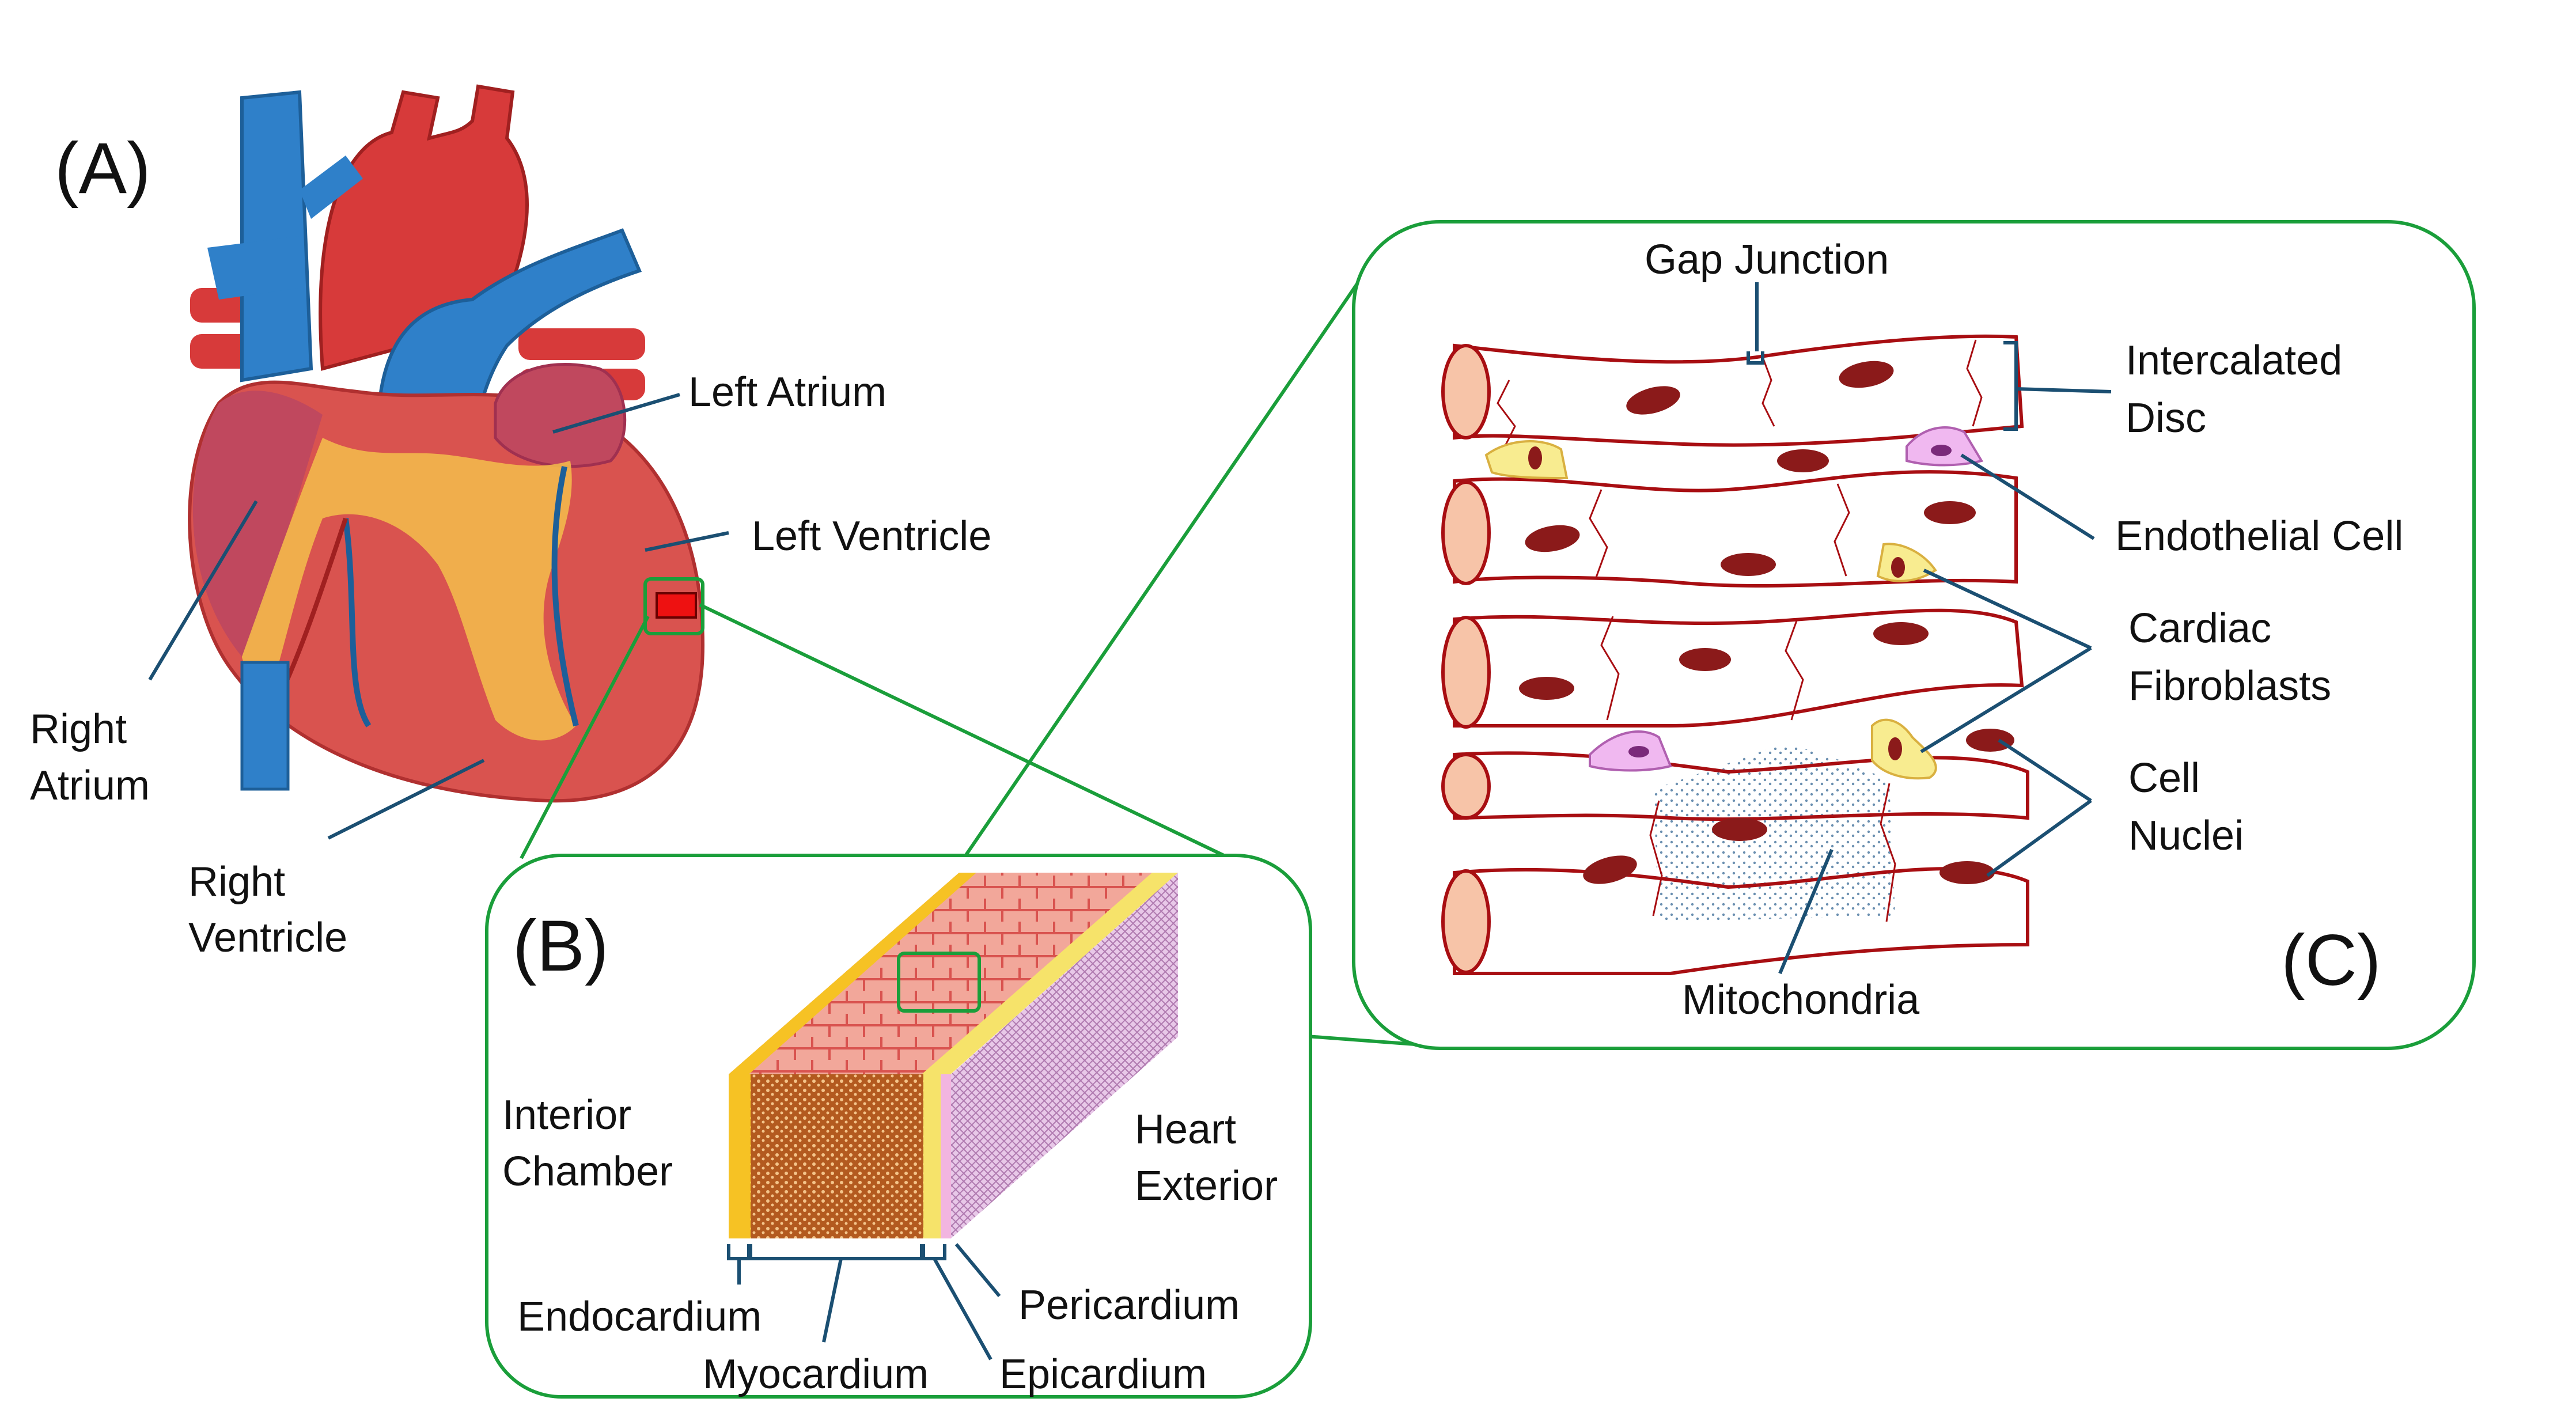 Image resolution: width=2576 pixels, height=1417 pixels. What do you see at coordinates (946, 1156) in the screenshot?
I see `pericardium-layer` at bounding box center [946, 1156].